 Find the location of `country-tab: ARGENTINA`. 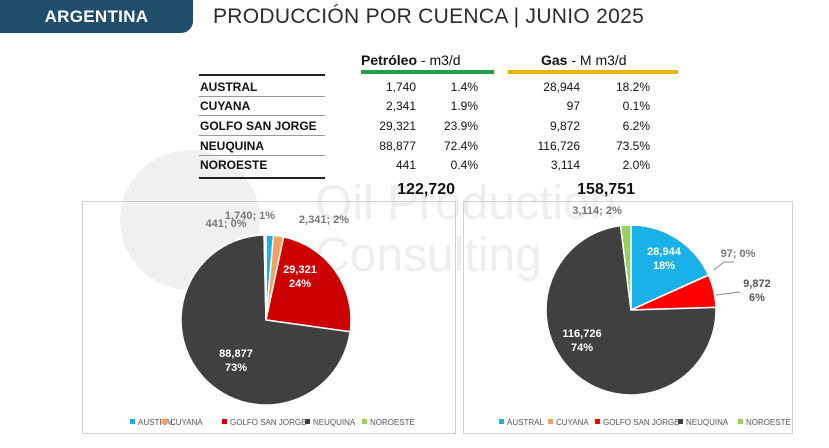

country-tab: ARGENTINA is located at coordinates (96, 16).